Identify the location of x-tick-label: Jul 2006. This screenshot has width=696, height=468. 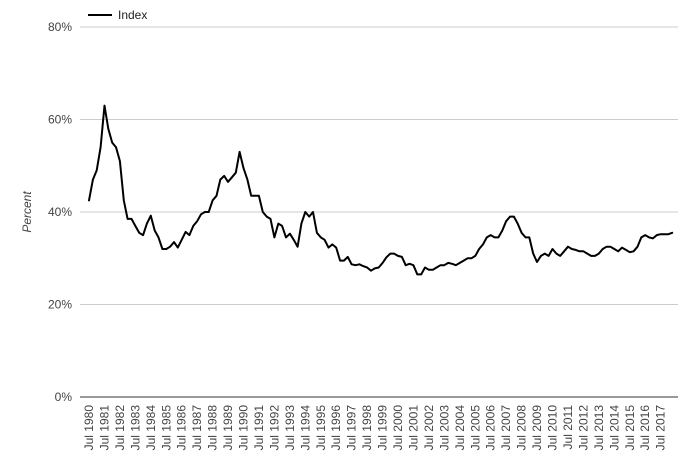
(491, 428).